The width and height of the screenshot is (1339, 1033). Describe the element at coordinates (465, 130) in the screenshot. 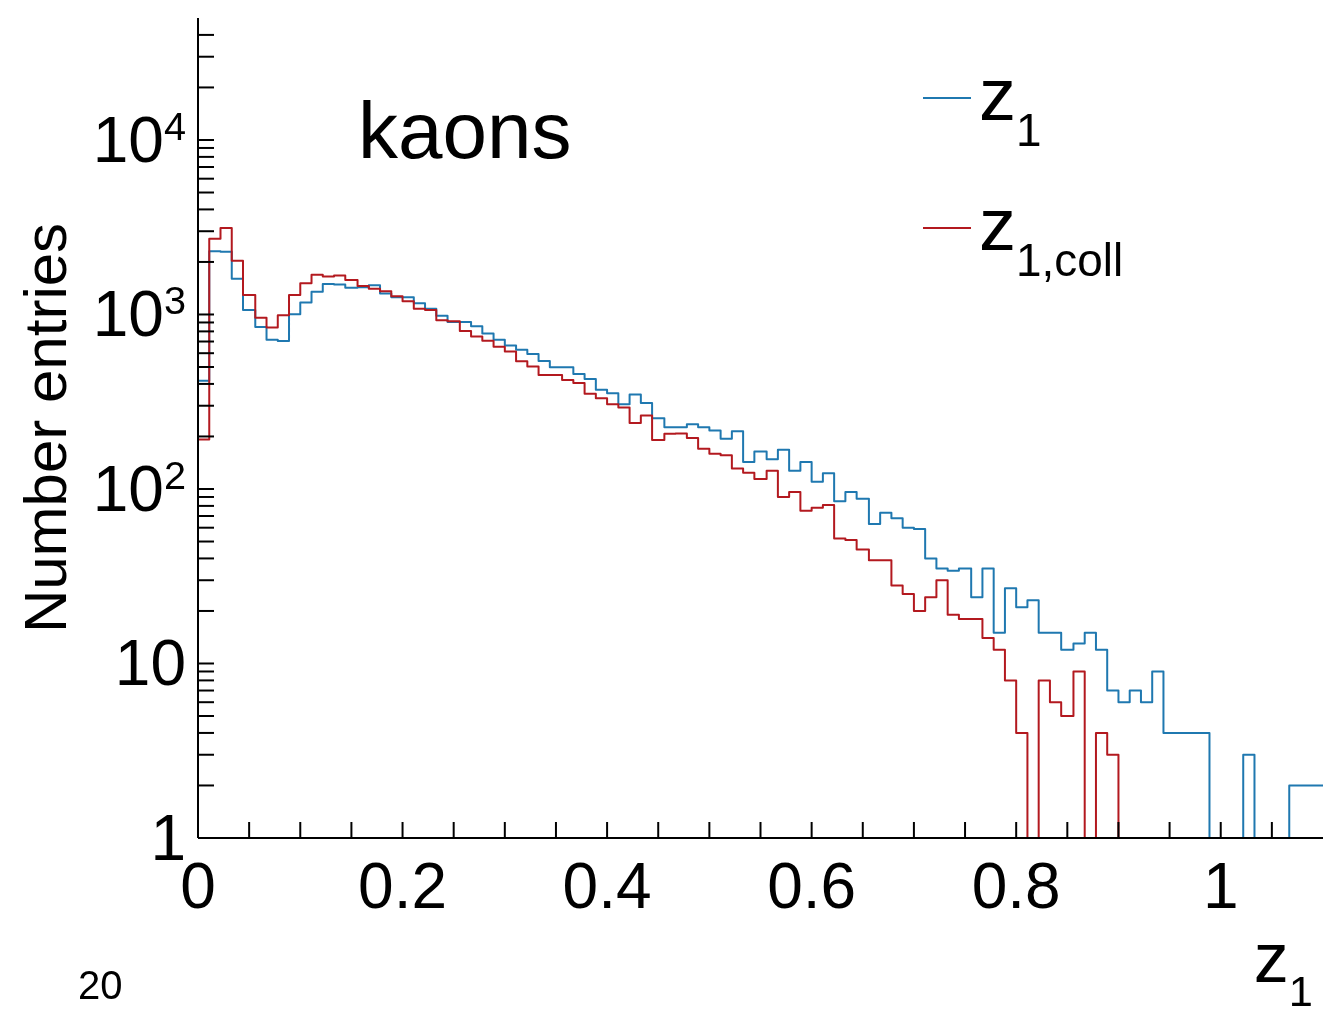

I see `annotation: kaons` at that location.